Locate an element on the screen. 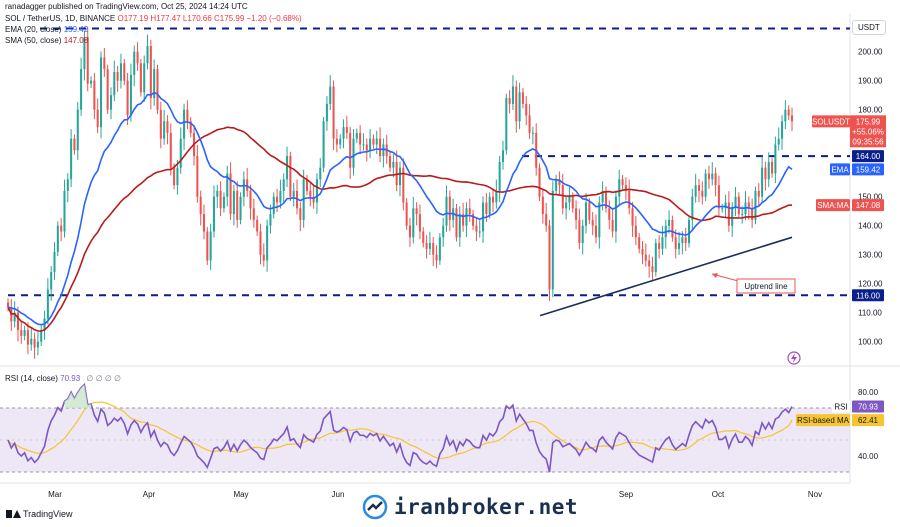 The width and height of the screenshot is (900, 527). last-price-tag-line: +55.06% is located at coordinates (868, 131).